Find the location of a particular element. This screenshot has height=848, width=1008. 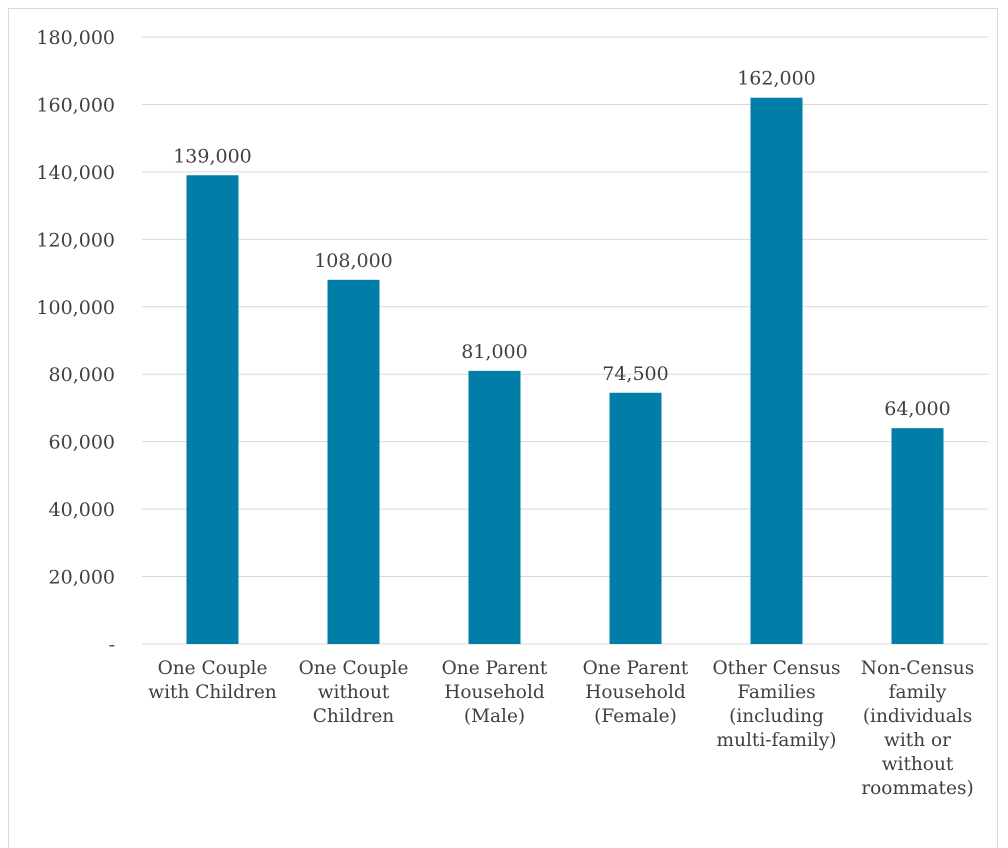

x-tick-label: (Female) is located at coordinates (635, 716).